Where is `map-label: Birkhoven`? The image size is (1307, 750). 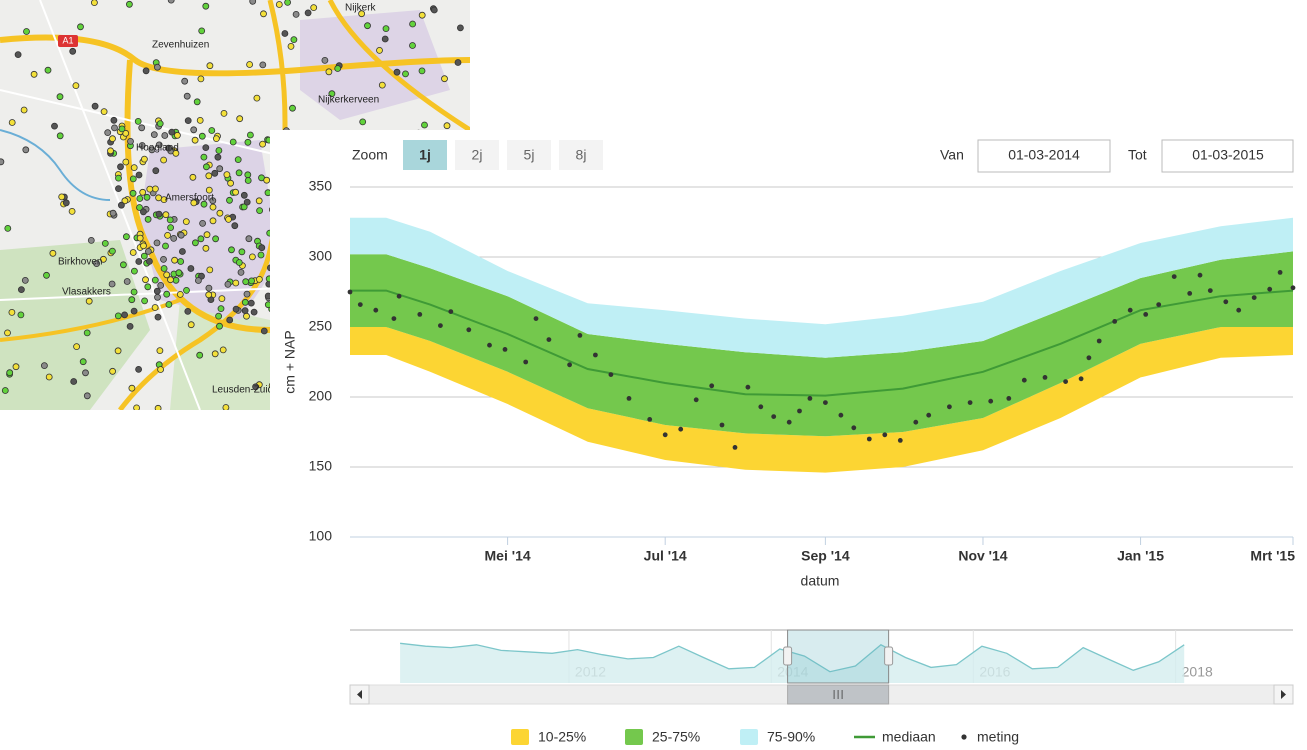
map-label: Birkhoven is located at coordinates (80, 262).